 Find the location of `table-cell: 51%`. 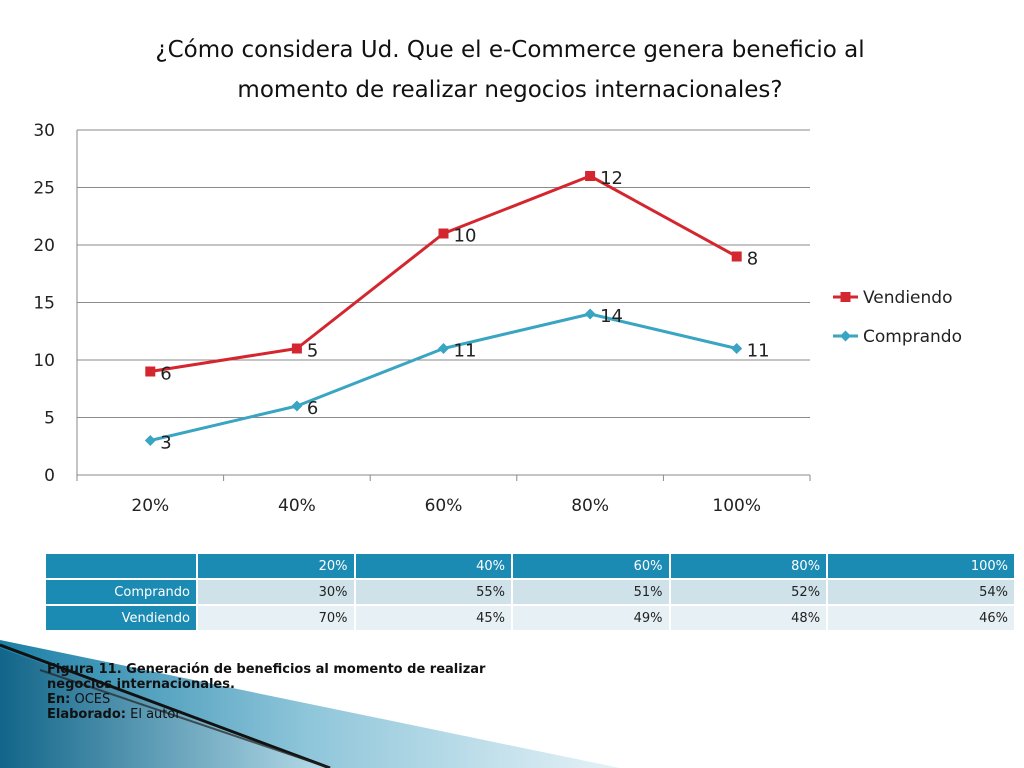

table-cell: 51% is located at coordinates (591, 592).